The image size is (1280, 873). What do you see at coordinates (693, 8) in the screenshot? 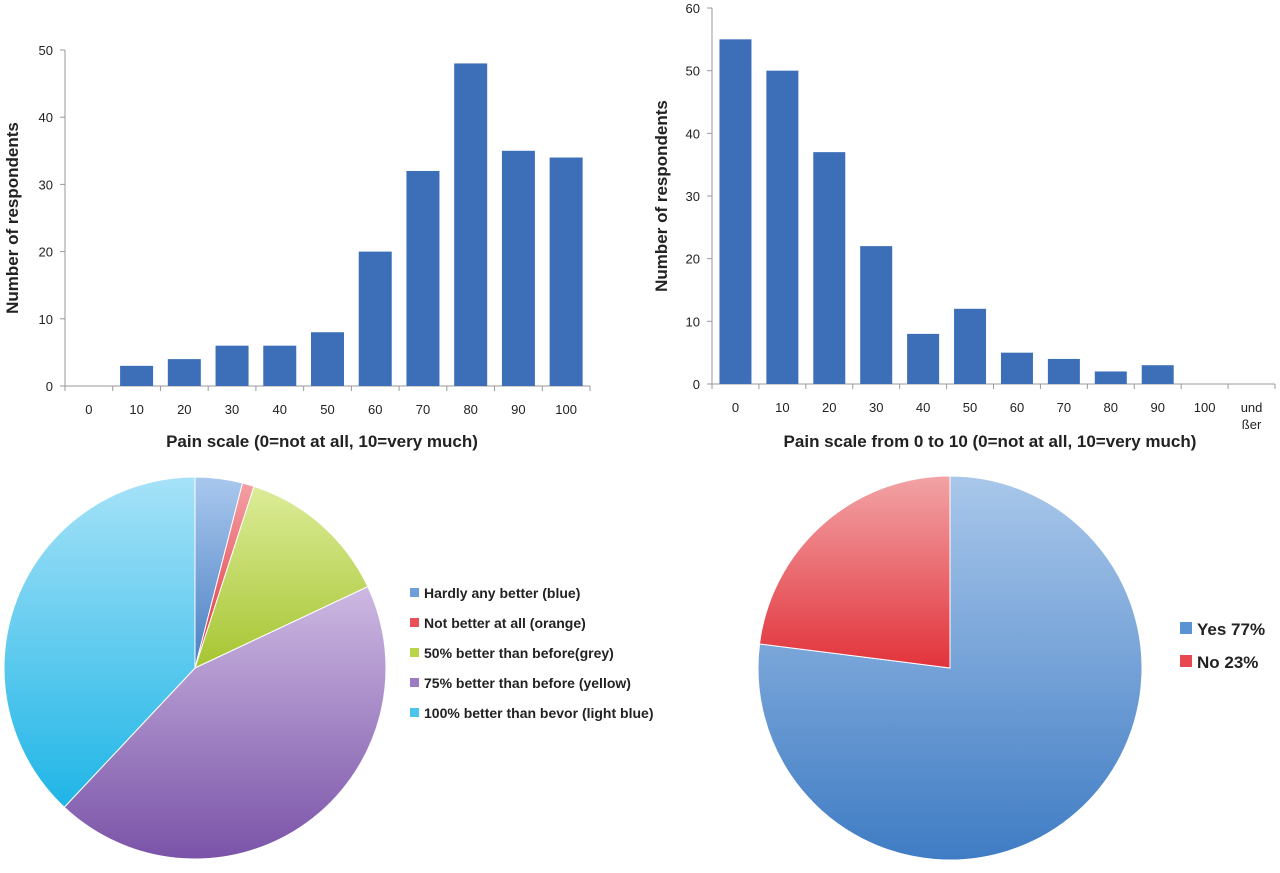
I see `y-tick-label: 60` at bounding box center [693, 8].